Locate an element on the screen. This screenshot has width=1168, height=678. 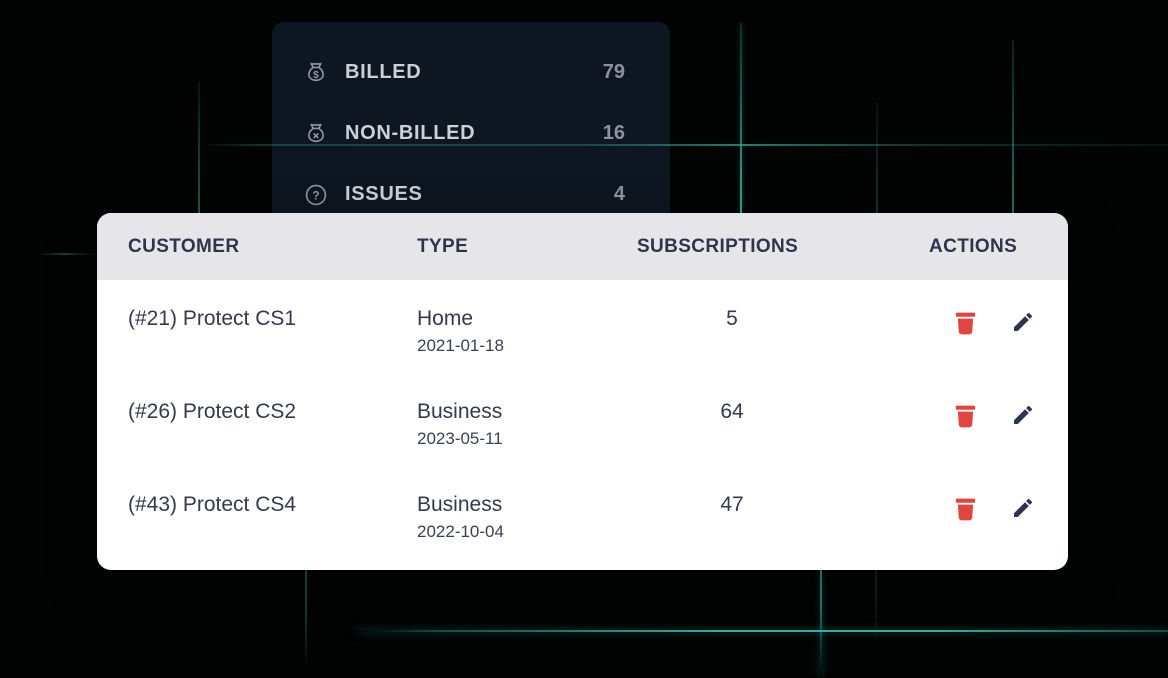
stat-label: BILLED is located at coordinates (383, 72).